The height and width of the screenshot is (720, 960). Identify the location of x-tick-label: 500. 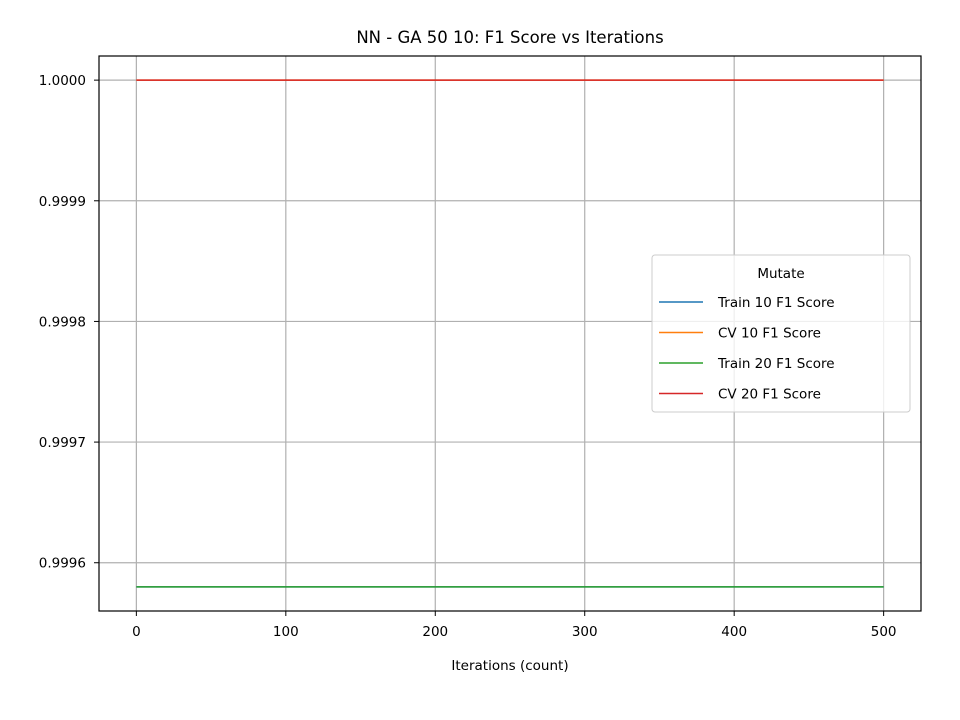
(884, 632).